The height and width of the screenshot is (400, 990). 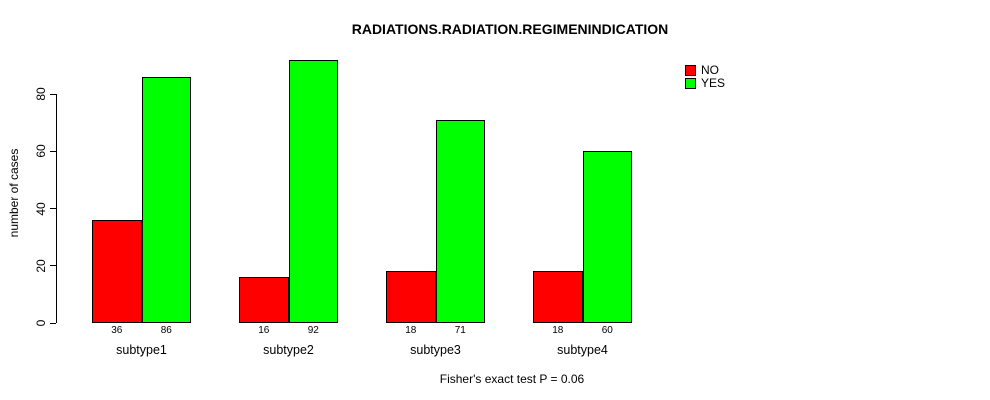 What do you see at coordinates (313, 330) in the screenshot?
I see `bar-value-label: 92` at bounding box center [313, 330].